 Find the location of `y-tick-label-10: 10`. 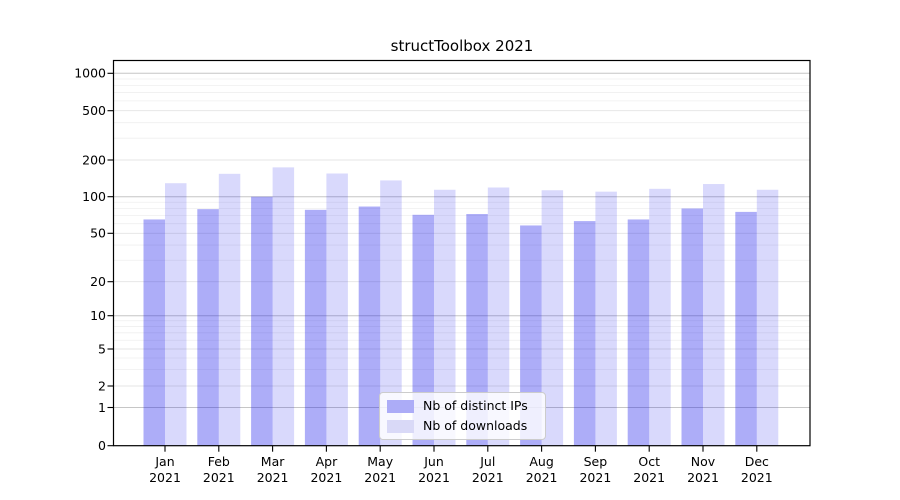

y-tick-label-10: 10 is located at coordinates (98, 315).